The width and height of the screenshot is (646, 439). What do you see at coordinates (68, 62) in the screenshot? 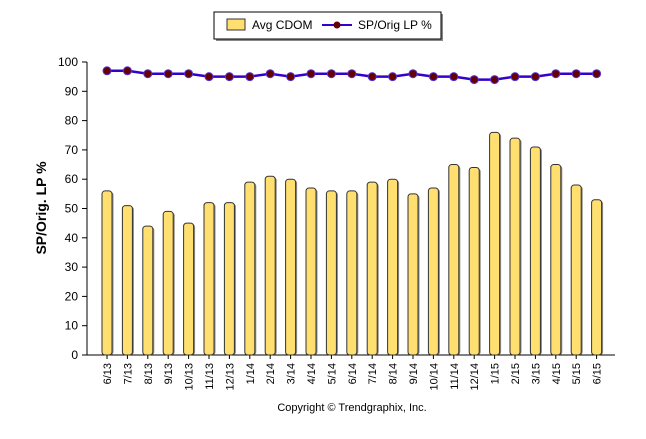
I see `y-tick-label: 100` at bounding box center [68, 62].